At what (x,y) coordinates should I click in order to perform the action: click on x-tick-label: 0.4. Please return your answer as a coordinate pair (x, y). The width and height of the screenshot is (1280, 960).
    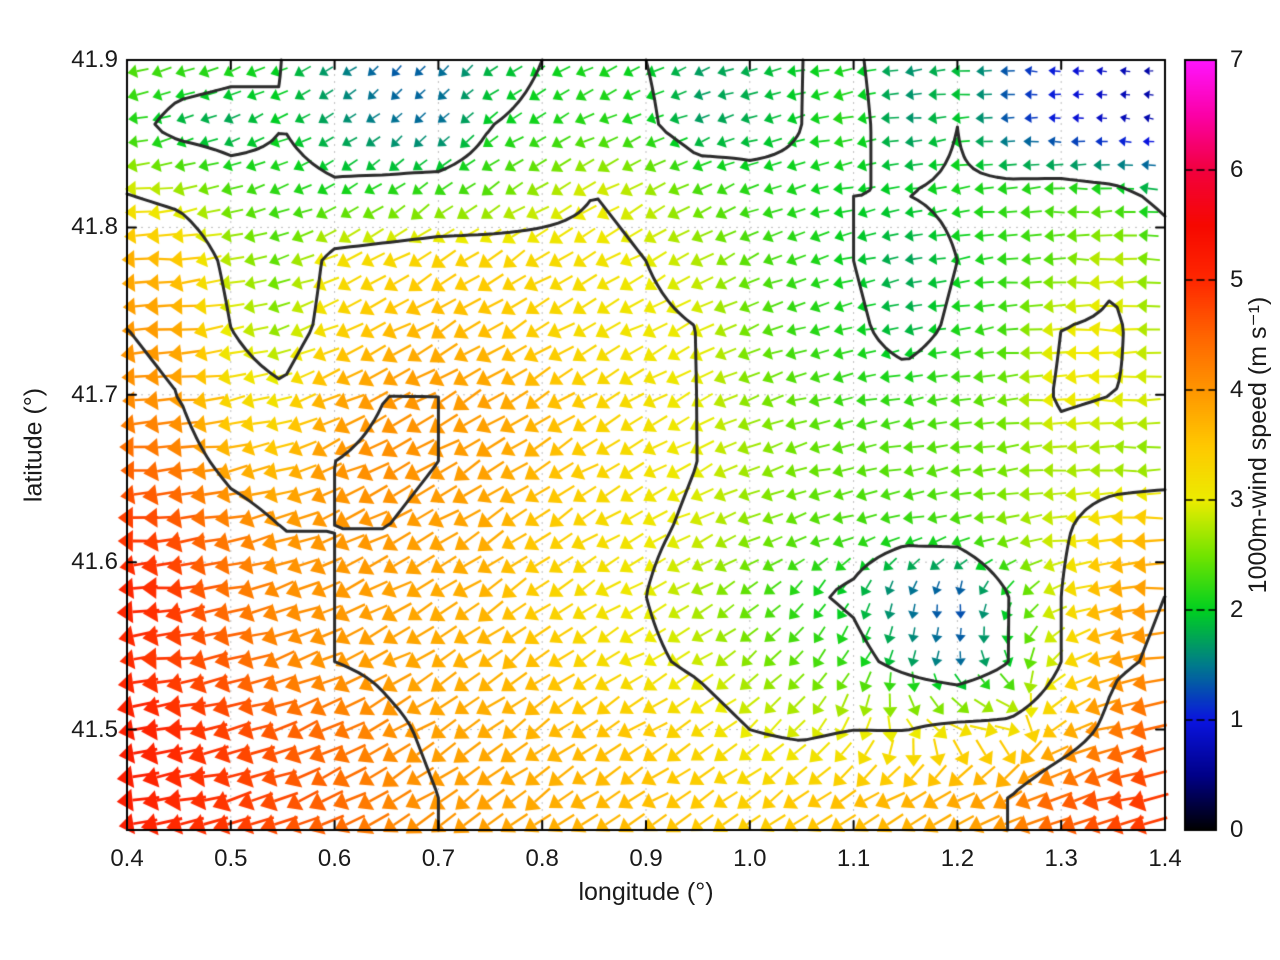
    Looking at the image, I should click on (127, 858).